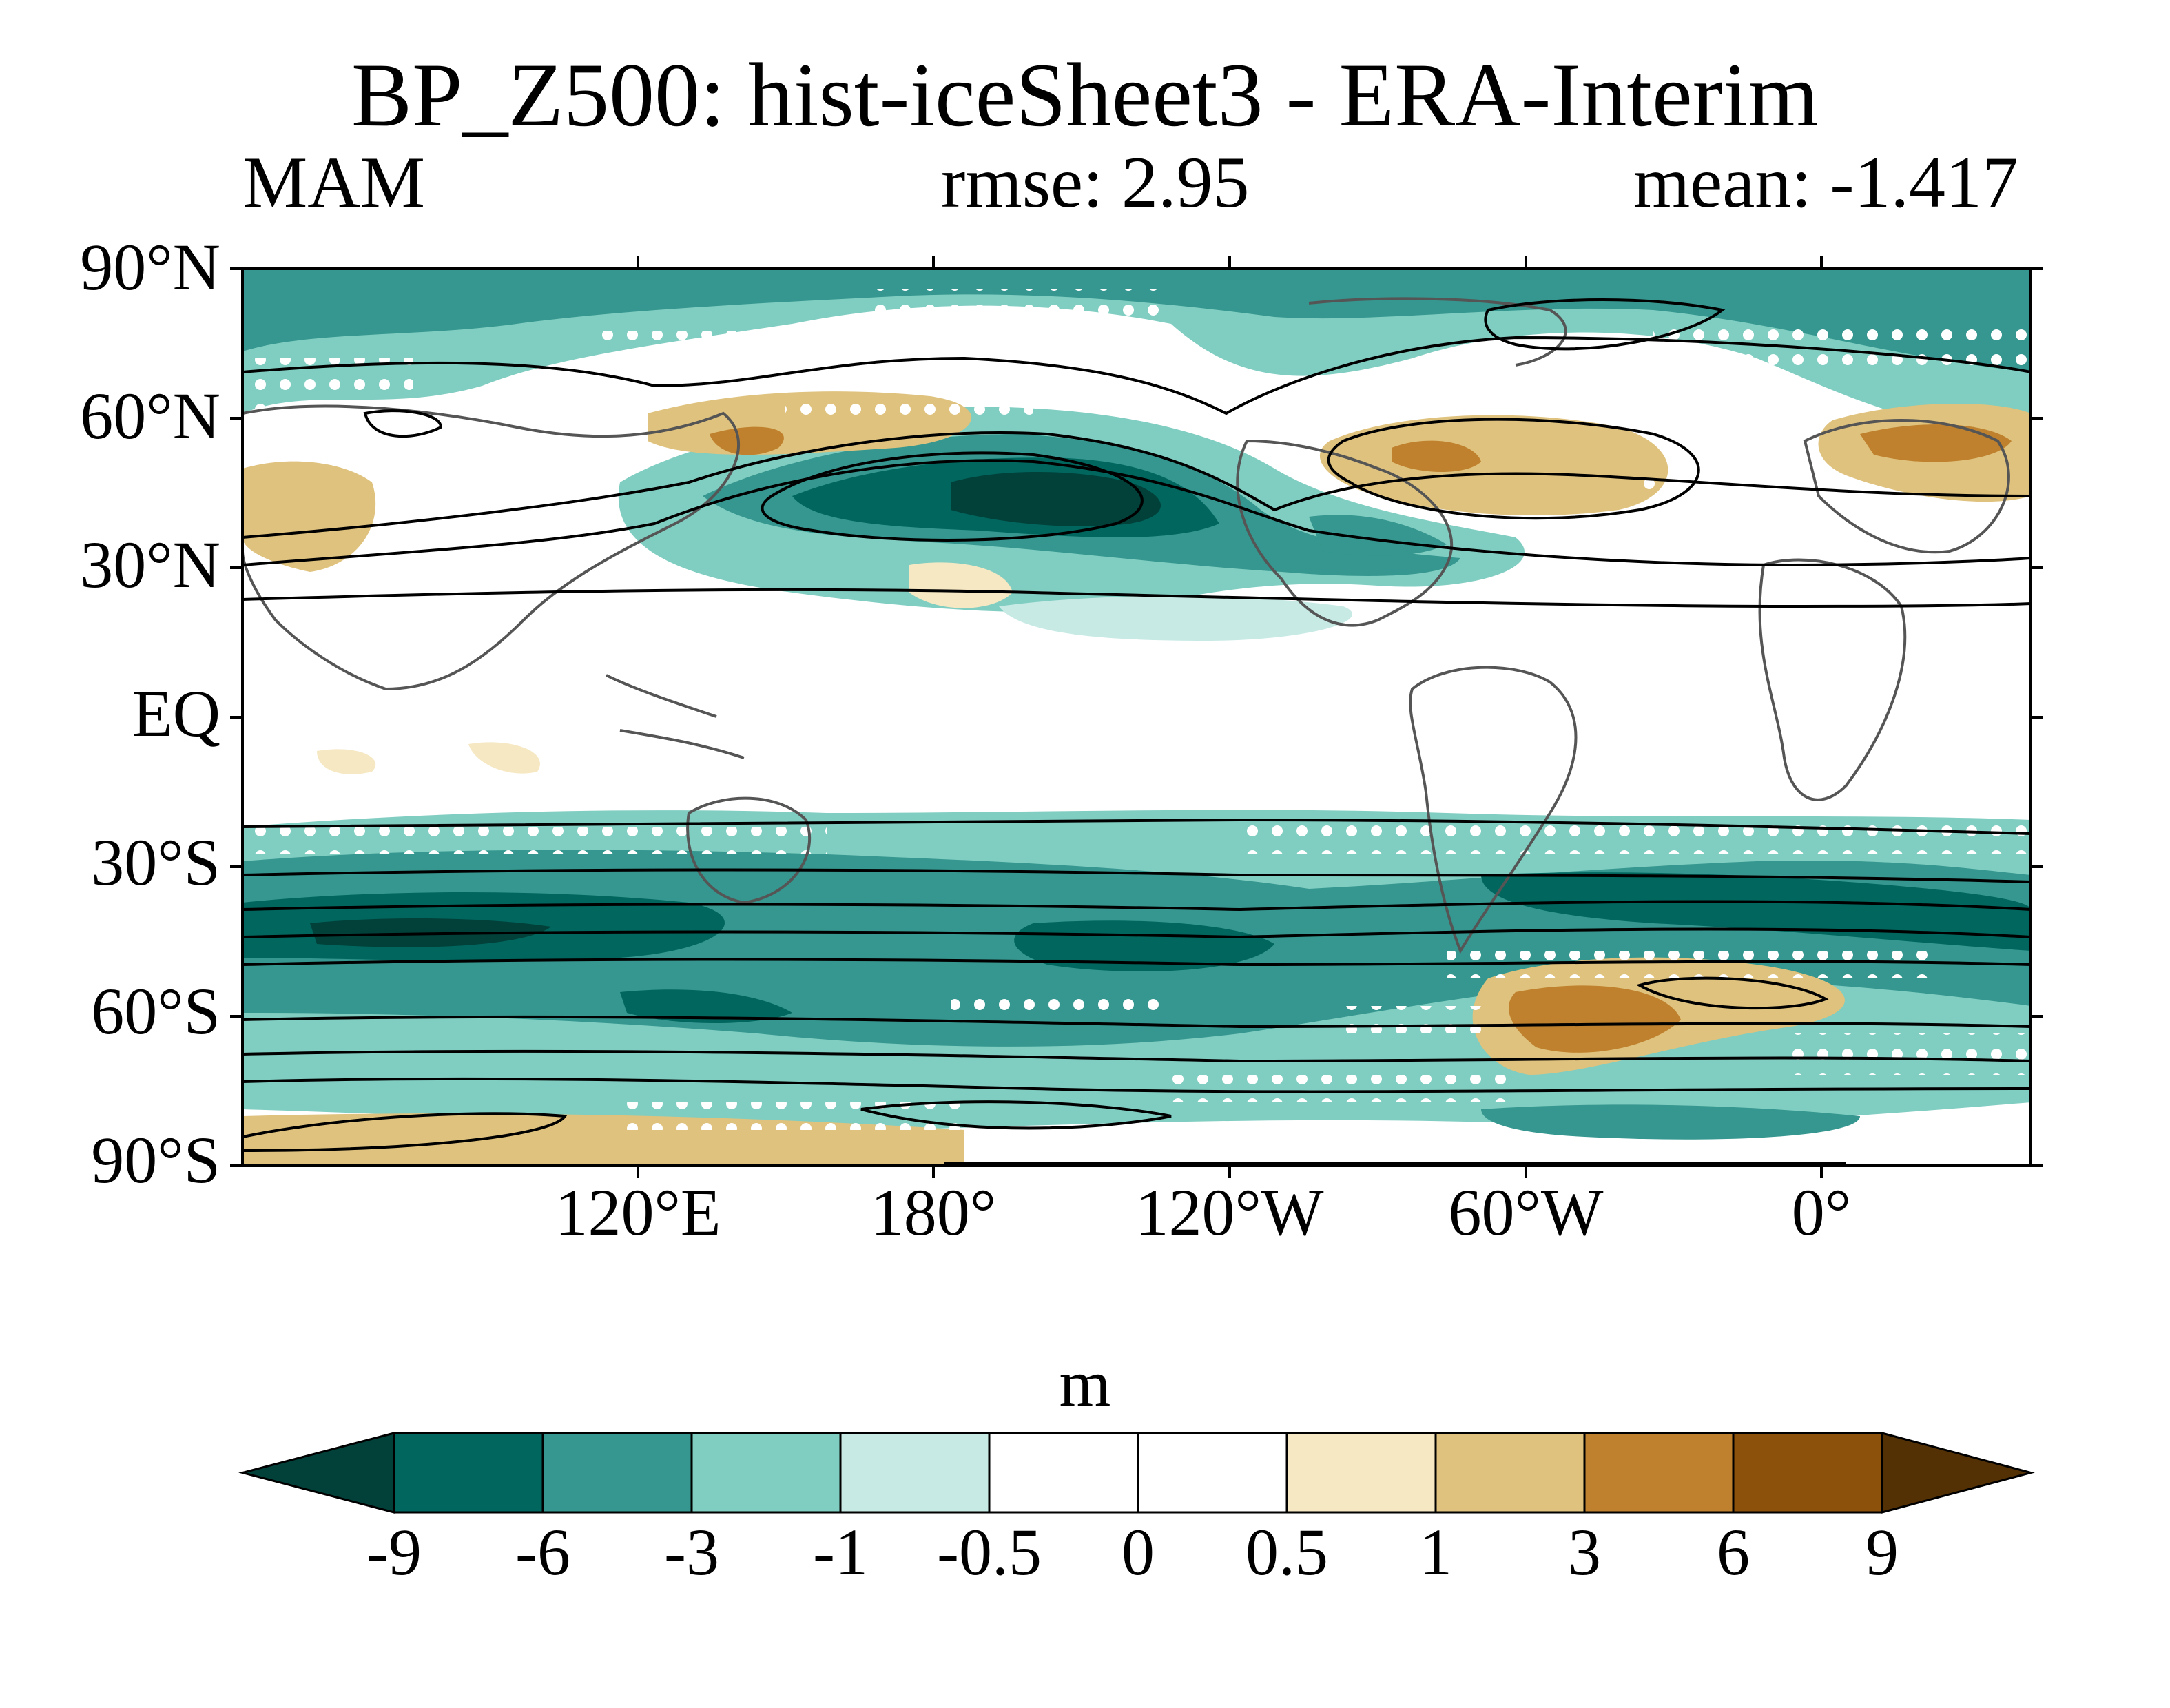 This screenshot has height=1708, width=2170. Describe the element at coordinates (155, 1011) in the screenshot. I see `lat-label-60s: 60°S` at that location.